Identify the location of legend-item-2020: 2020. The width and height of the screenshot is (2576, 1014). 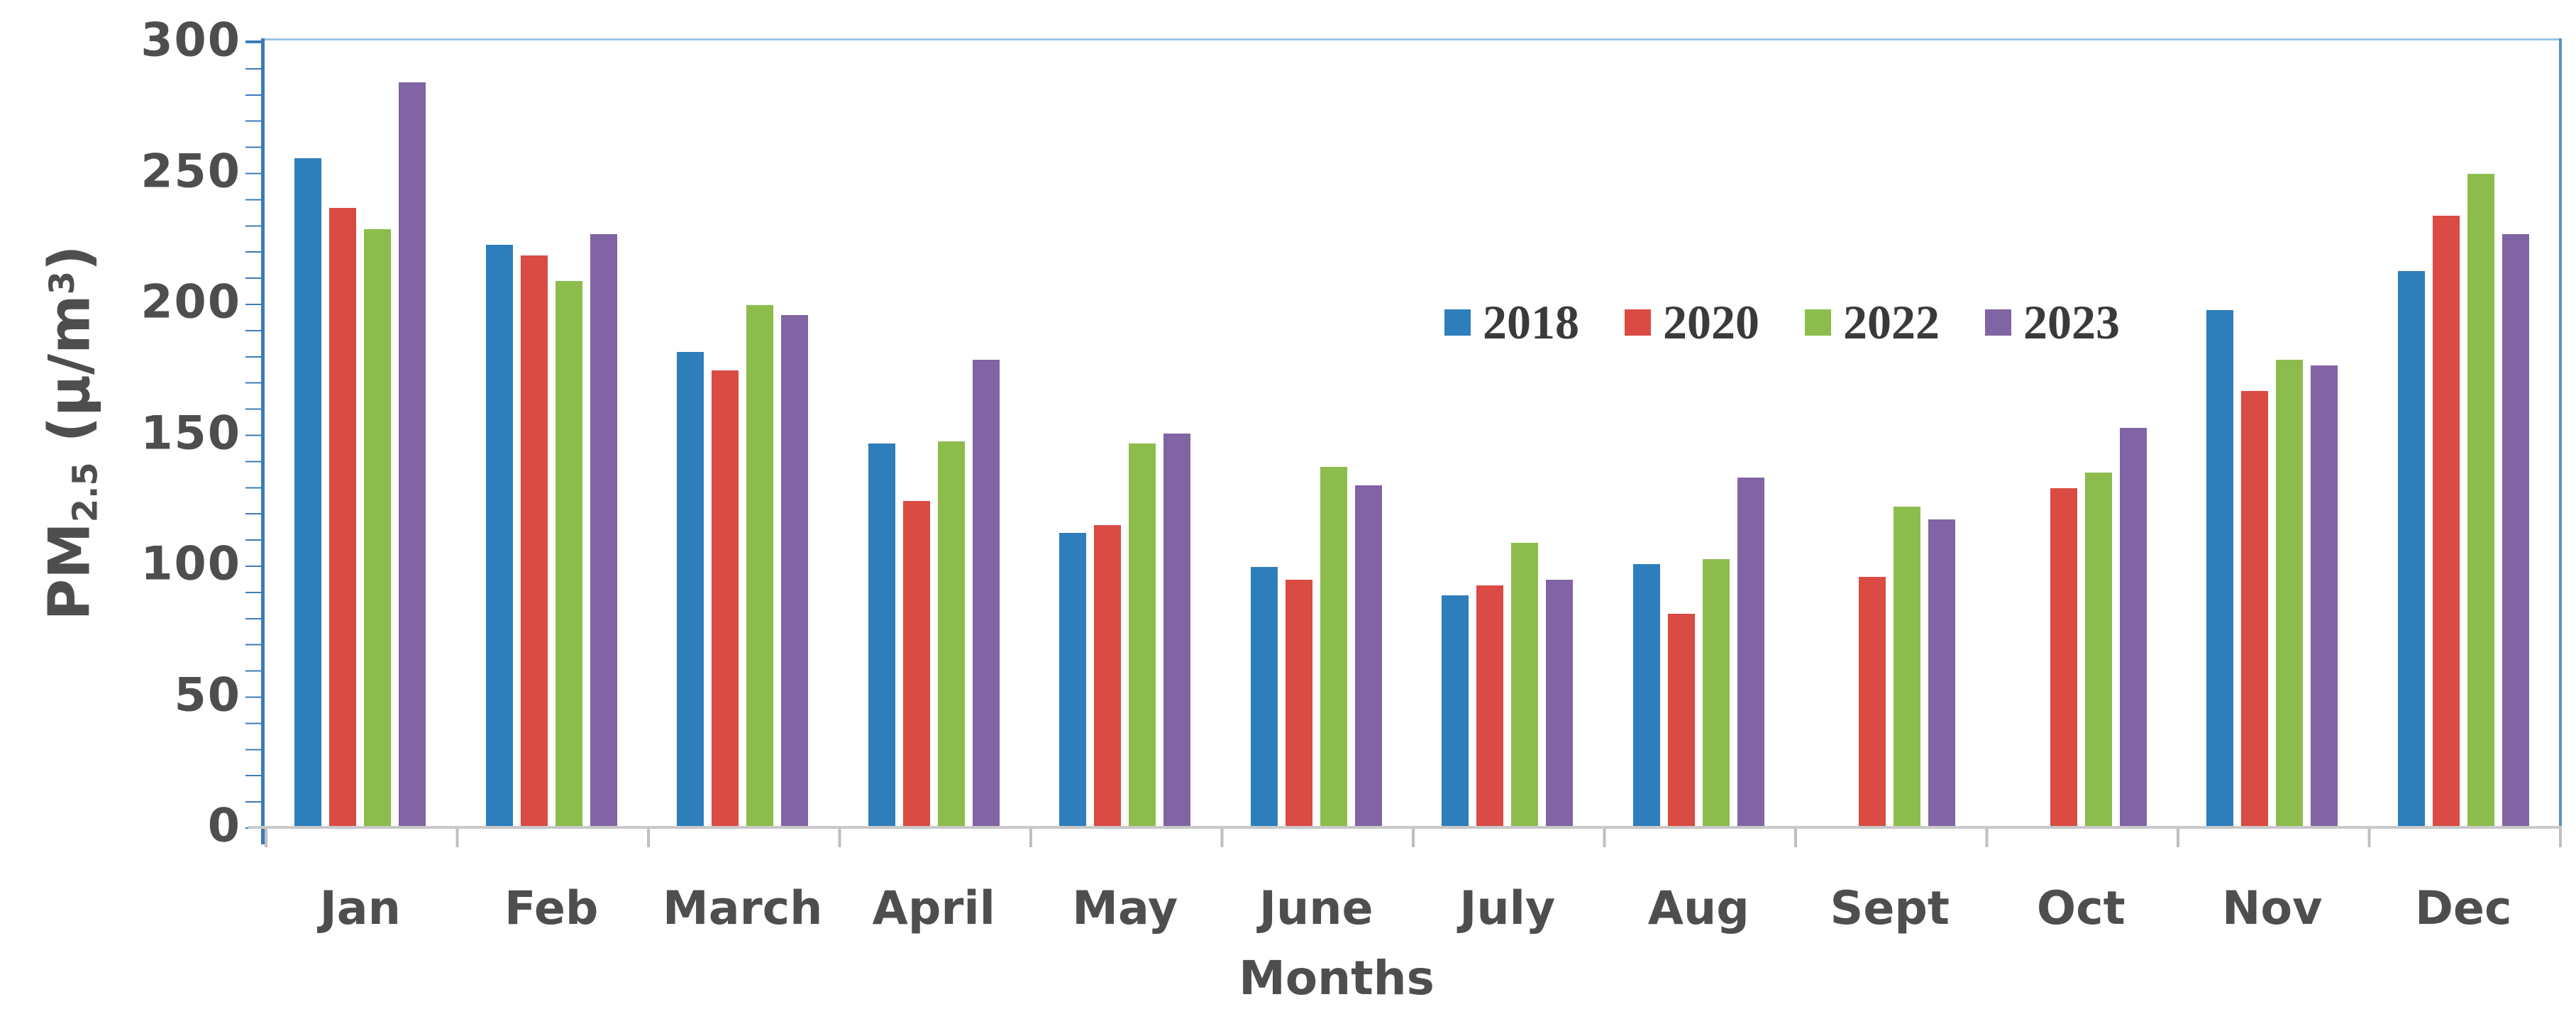
(1692, 322).